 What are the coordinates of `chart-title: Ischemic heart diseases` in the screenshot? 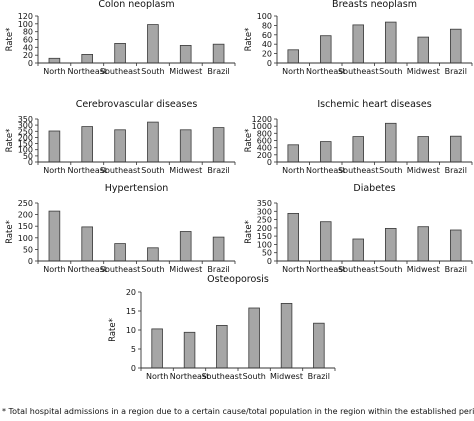 It's located at (374, 104).